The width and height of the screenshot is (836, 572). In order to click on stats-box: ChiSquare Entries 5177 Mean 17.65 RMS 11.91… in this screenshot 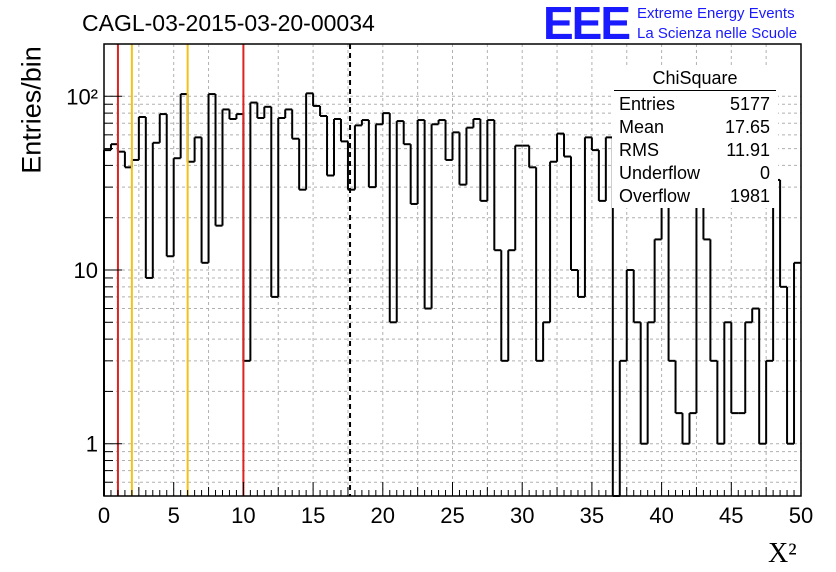, I will do `click(695, 138)`.